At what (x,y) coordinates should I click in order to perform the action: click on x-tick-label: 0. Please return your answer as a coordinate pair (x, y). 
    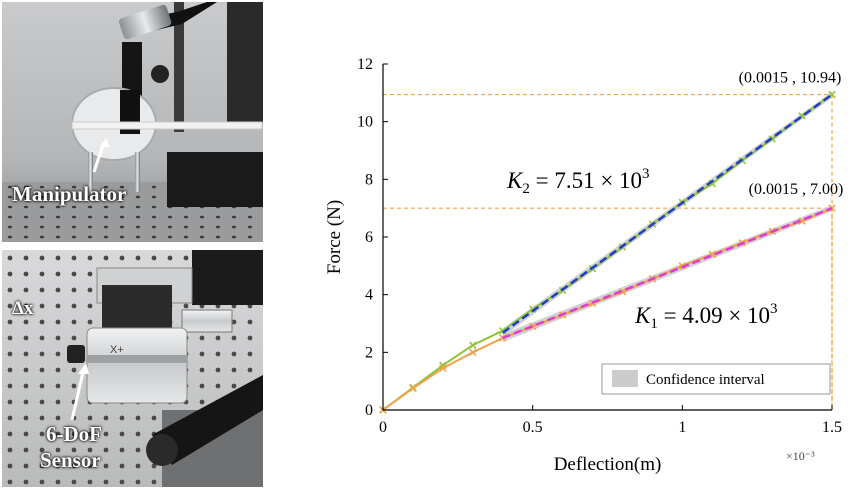
    Looking at the image, I should click on (383, 427).